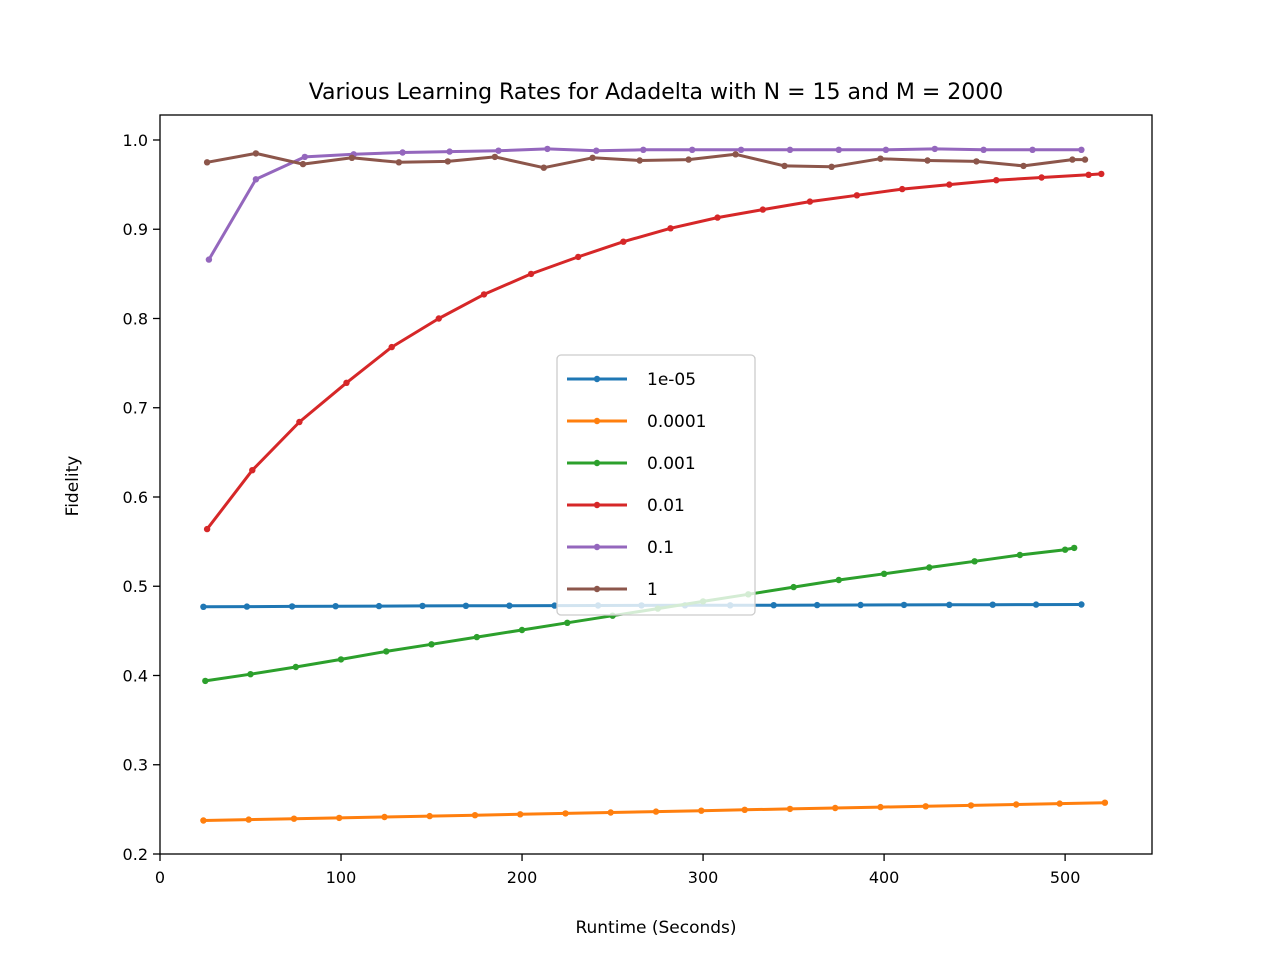  Describe the element at coordinates (73, 486) in the screenshot. I see `y-axis-label: Fidelity` at that location.